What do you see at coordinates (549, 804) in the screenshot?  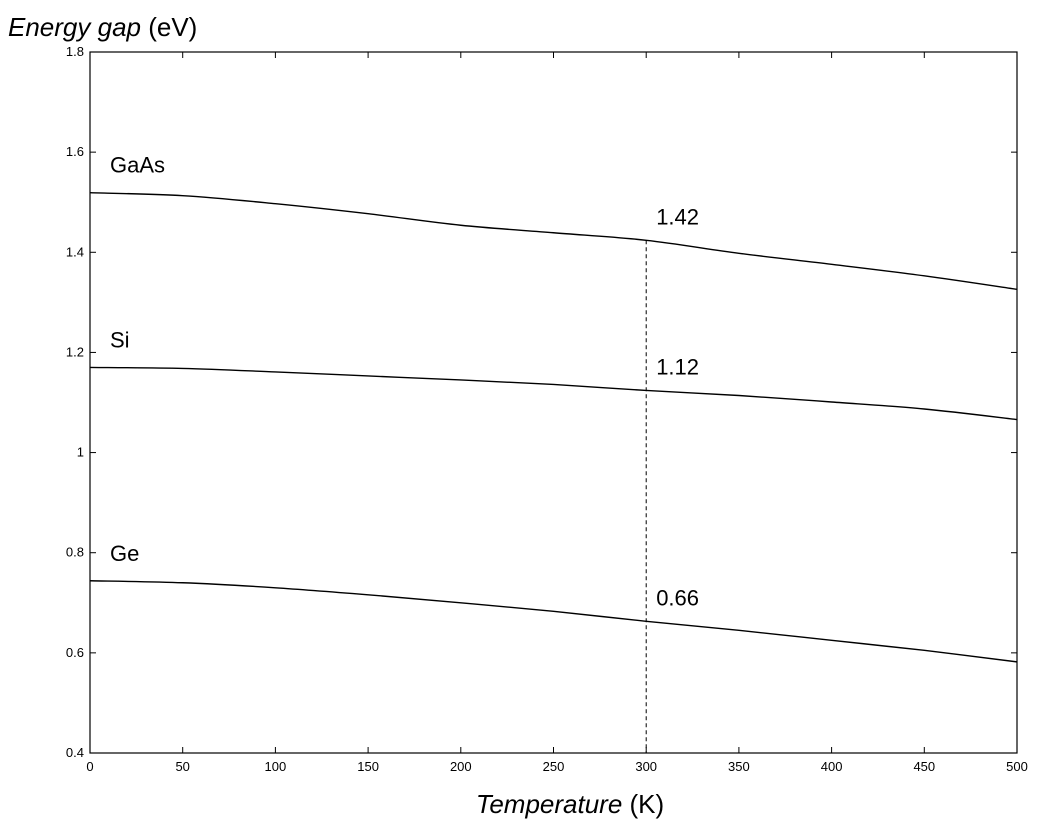 I see `x-axis-title-main: Temperature` at bounding box center [549, 804].